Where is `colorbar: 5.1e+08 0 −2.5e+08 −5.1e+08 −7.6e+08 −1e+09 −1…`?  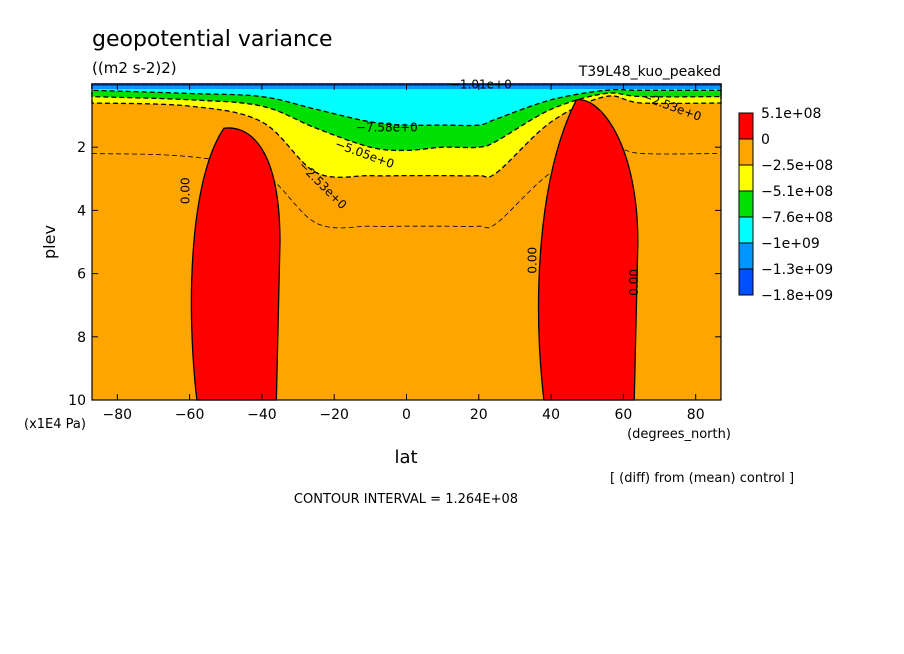 colorbar: 5.1e+08 0 −2.5e+08 −5.1e+08 −7.6e+08 −1e+09 −1… is located at coordinates (785, 205).